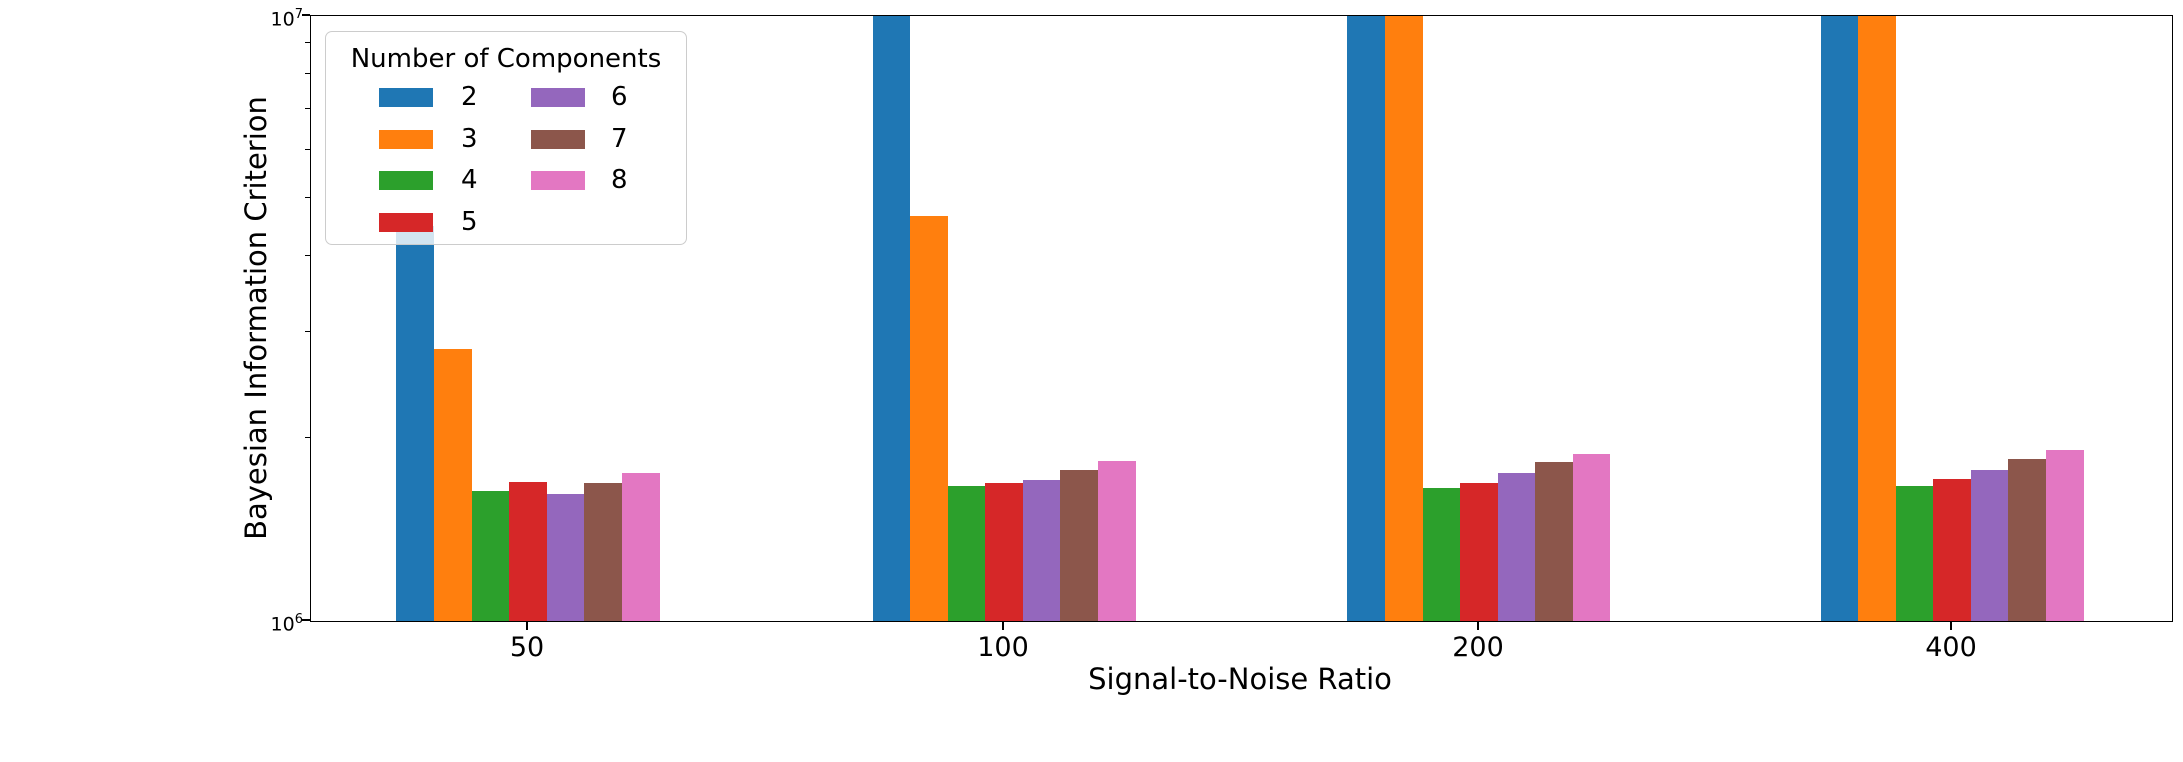  What do you see at coordinates (256, 318) in the screenshot?
I see `y-axis-label: Bayesian Information Criterion` at bounding box center [256, 318].